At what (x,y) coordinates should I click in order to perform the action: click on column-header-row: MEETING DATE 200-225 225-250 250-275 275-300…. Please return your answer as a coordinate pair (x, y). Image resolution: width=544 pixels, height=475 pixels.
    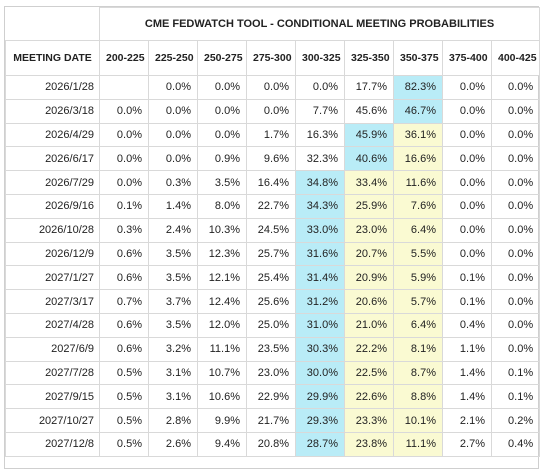
    Looking at the image, I should click on (273, 58).